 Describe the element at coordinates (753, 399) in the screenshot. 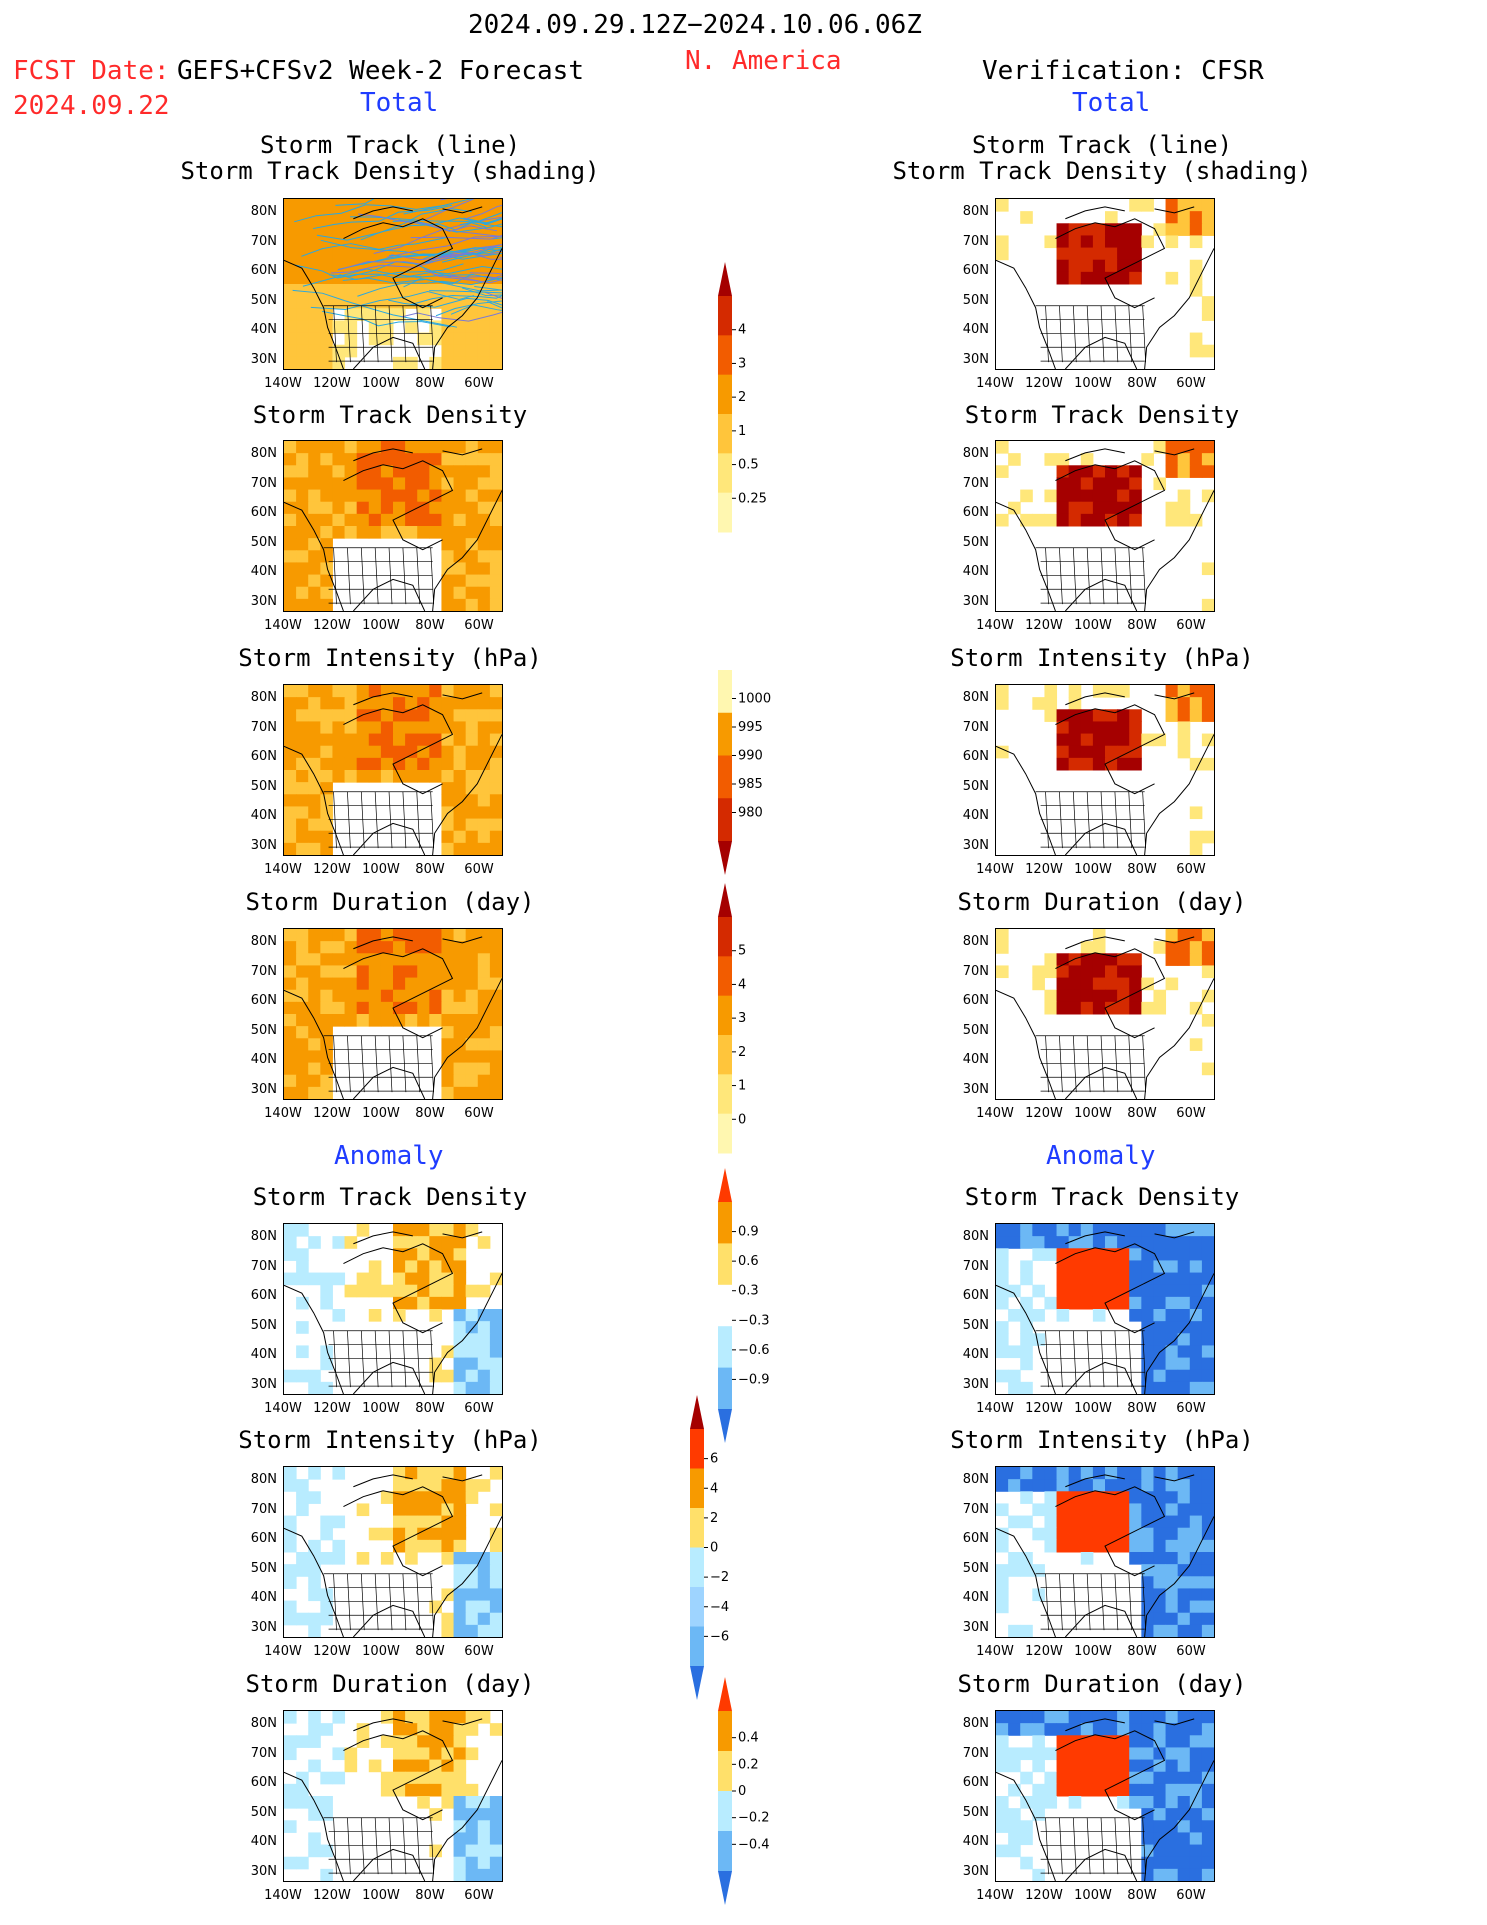

I see `colorbar-density-total: 4 3 2 1 0.5 0.25` at that location.